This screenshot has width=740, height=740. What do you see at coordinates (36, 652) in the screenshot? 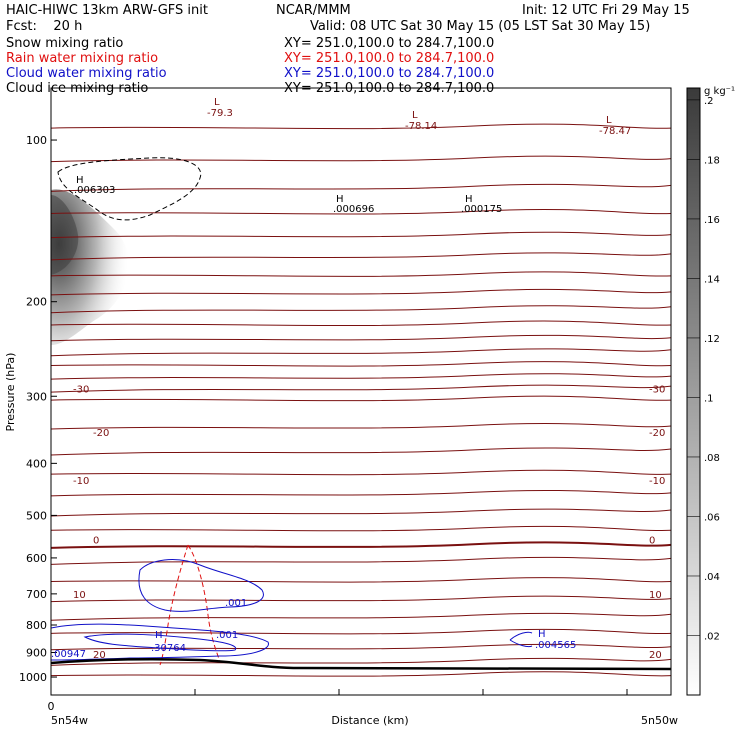
I see `y-tick-label-900: 900` at bounding box center [36, 652].